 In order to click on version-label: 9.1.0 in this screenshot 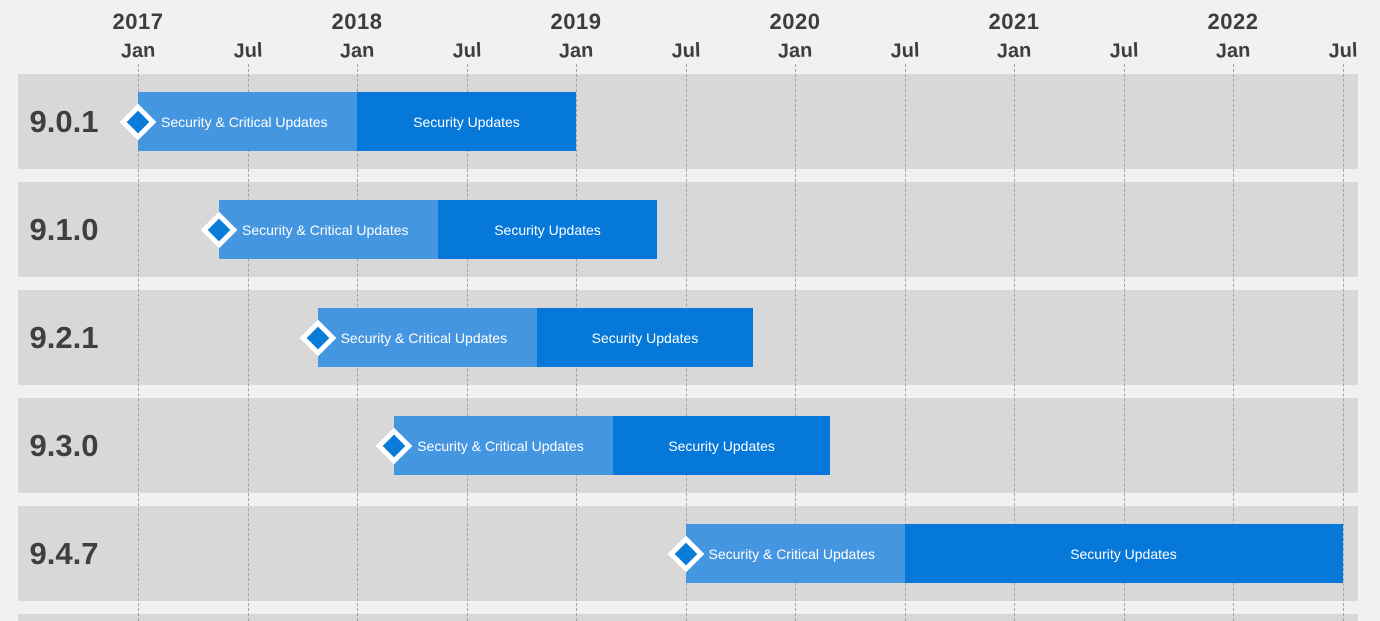, I will do `click(64, 229)`.